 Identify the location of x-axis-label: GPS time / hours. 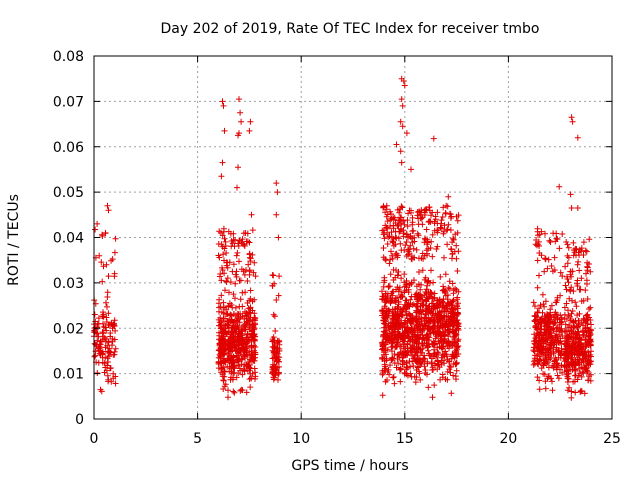
(349, 466).